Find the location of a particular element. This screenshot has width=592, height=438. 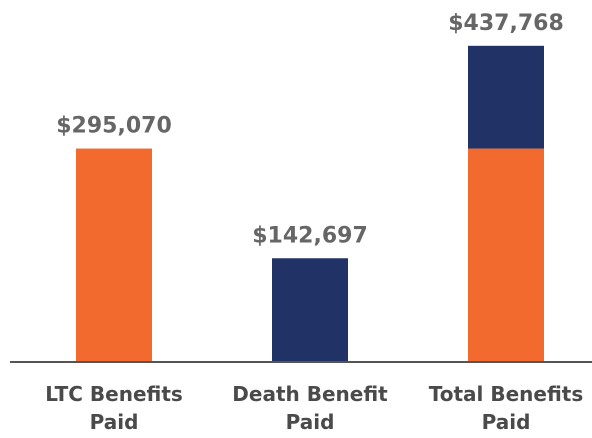

value-label: $295,070 is located at coordinates (114, 126).